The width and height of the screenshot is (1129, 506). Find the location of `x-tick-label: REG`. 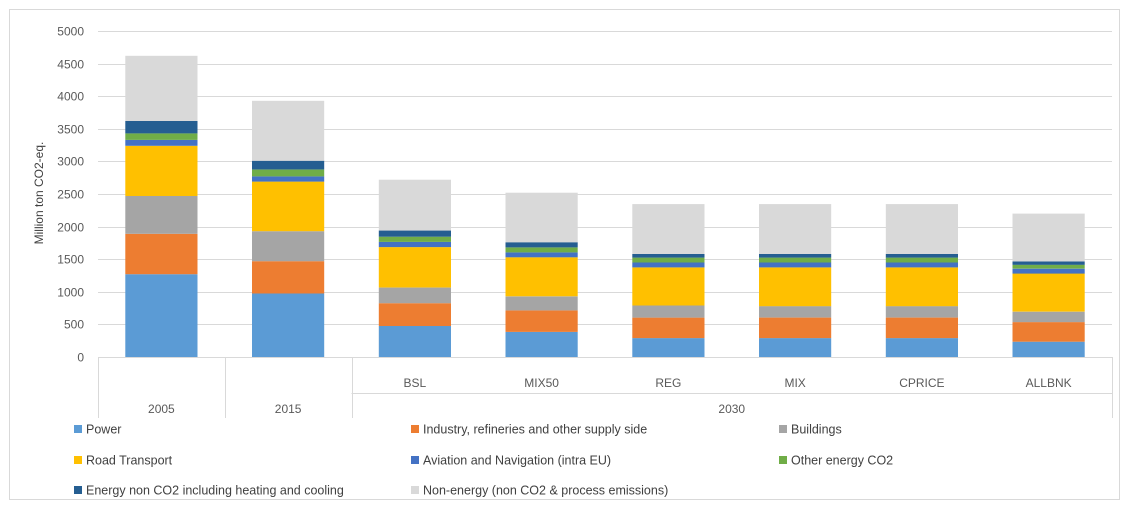

x-tick-label: REG is located at coordinates (668, 383).